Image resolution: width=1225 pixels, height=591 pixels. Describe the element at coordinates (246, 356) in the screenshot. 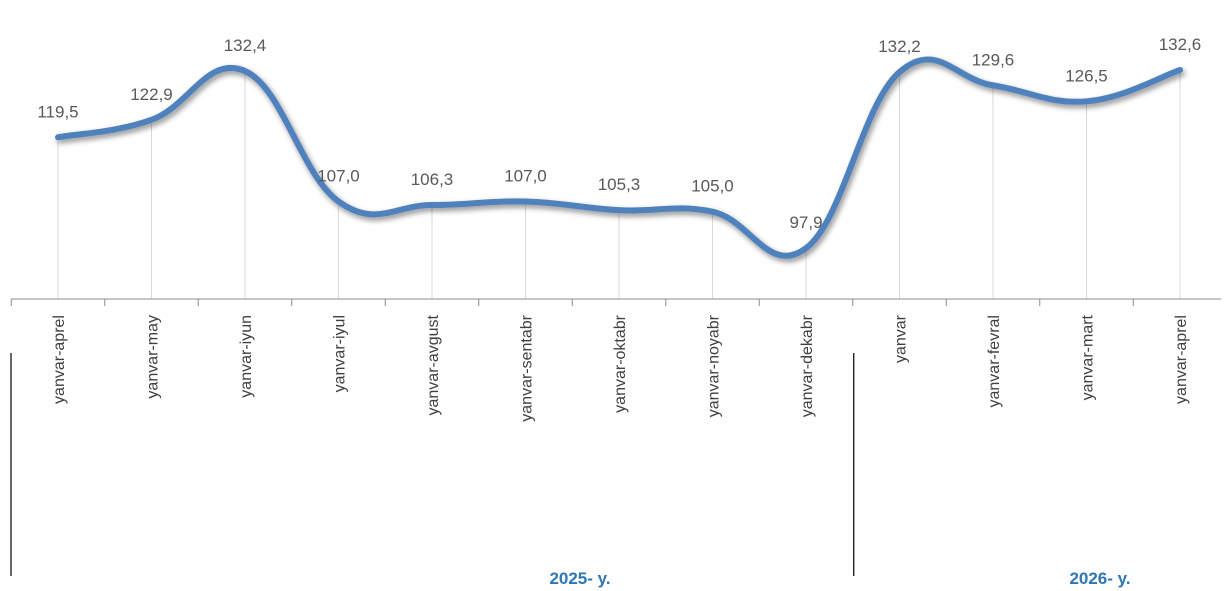

I see `x-tick-label-2: yanvar-iyun` at that location.